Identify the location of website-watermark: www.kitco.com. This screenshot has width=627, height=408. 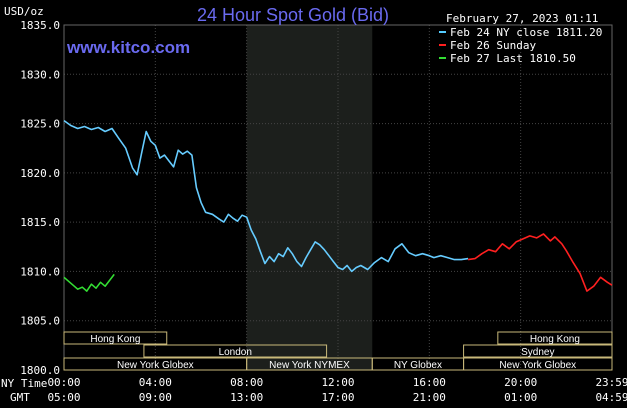
(128, 47).